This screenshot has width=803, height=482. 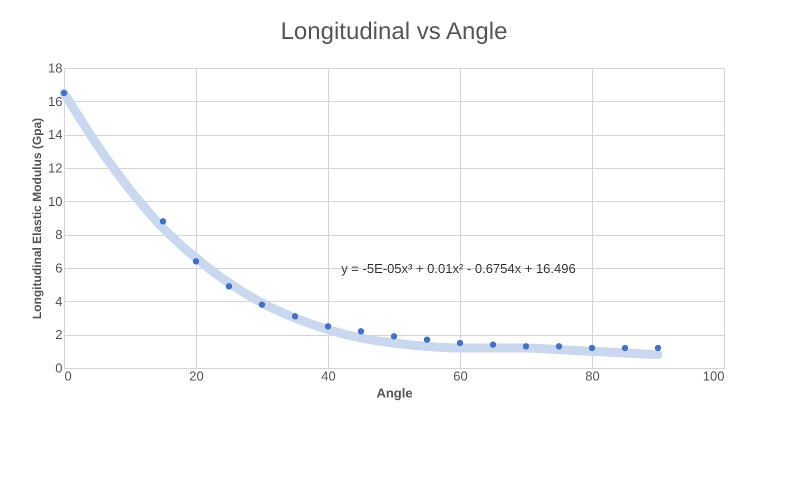 I want to click on x-tick-label: 60, so click(x=460, y=376).